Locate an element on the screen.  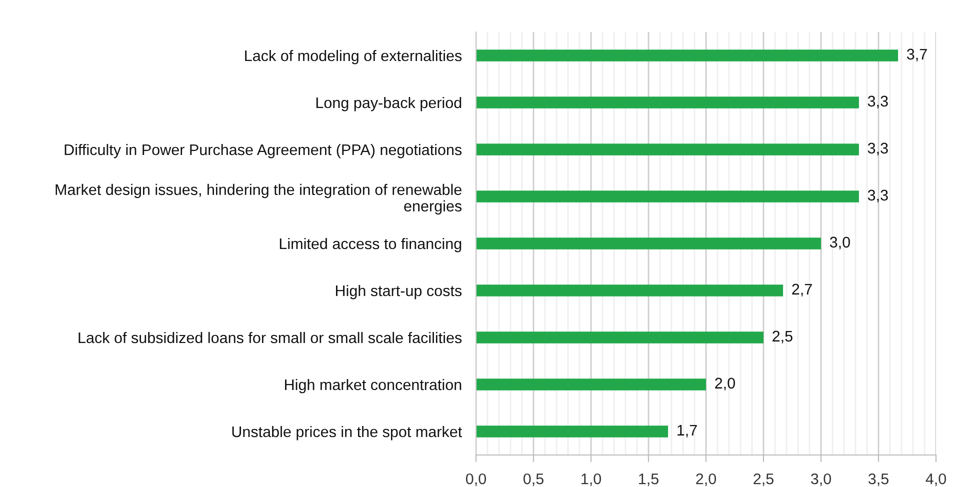
x-tick-label: 0,0 is located at coordinates (476, 479).